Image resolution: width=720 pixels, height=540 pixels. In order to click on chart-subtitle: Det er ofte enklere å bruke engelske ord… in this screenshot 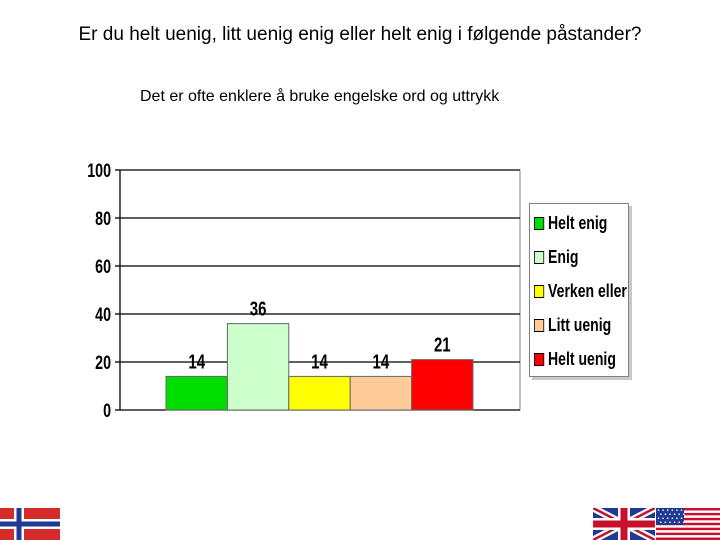, I will do `click(320, 96)`.